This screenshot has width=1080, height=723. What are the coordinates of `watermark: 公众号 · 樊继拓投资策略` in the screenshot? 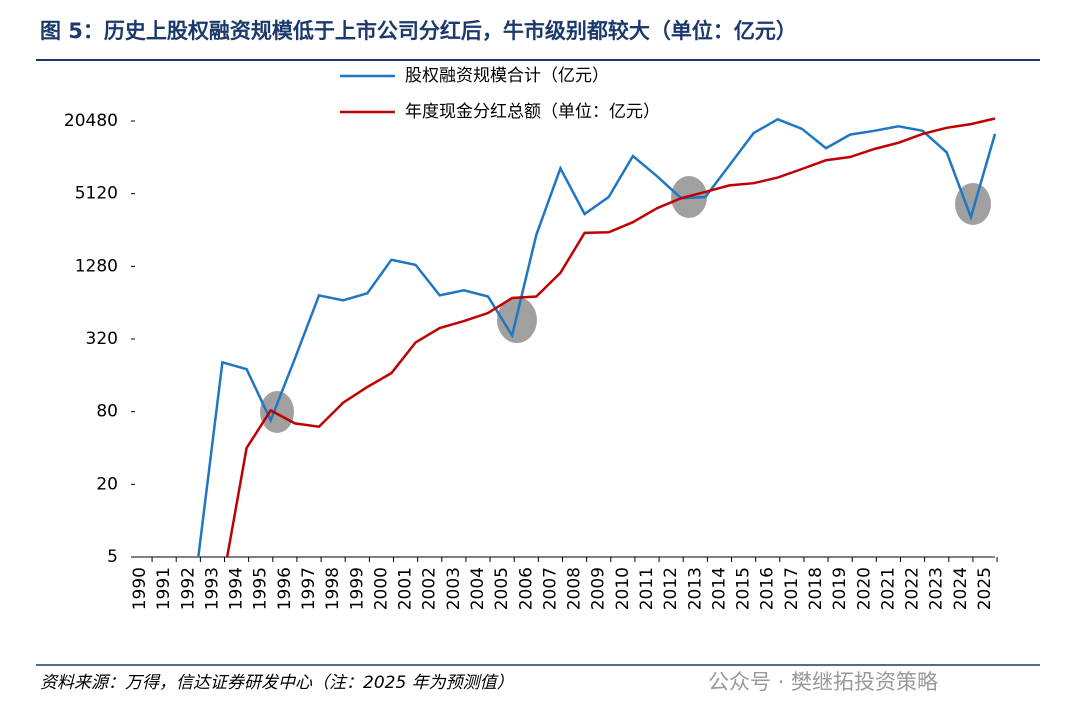 It's located at (823, 682).